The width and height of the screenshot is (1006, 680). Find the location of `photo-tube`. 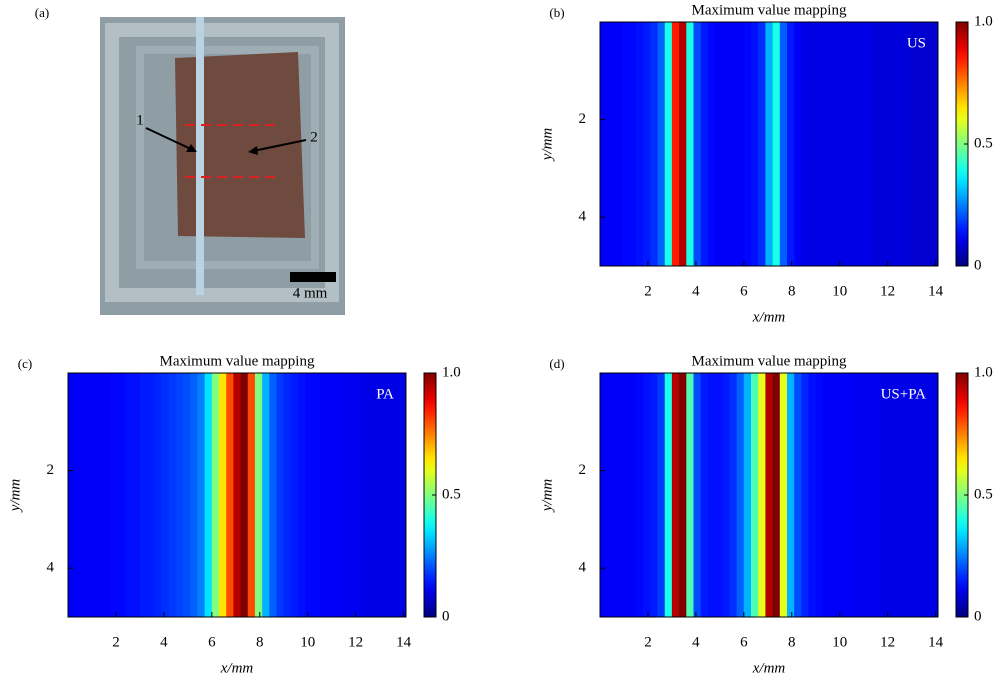

photo-tube is located at coordinates (200, 156).